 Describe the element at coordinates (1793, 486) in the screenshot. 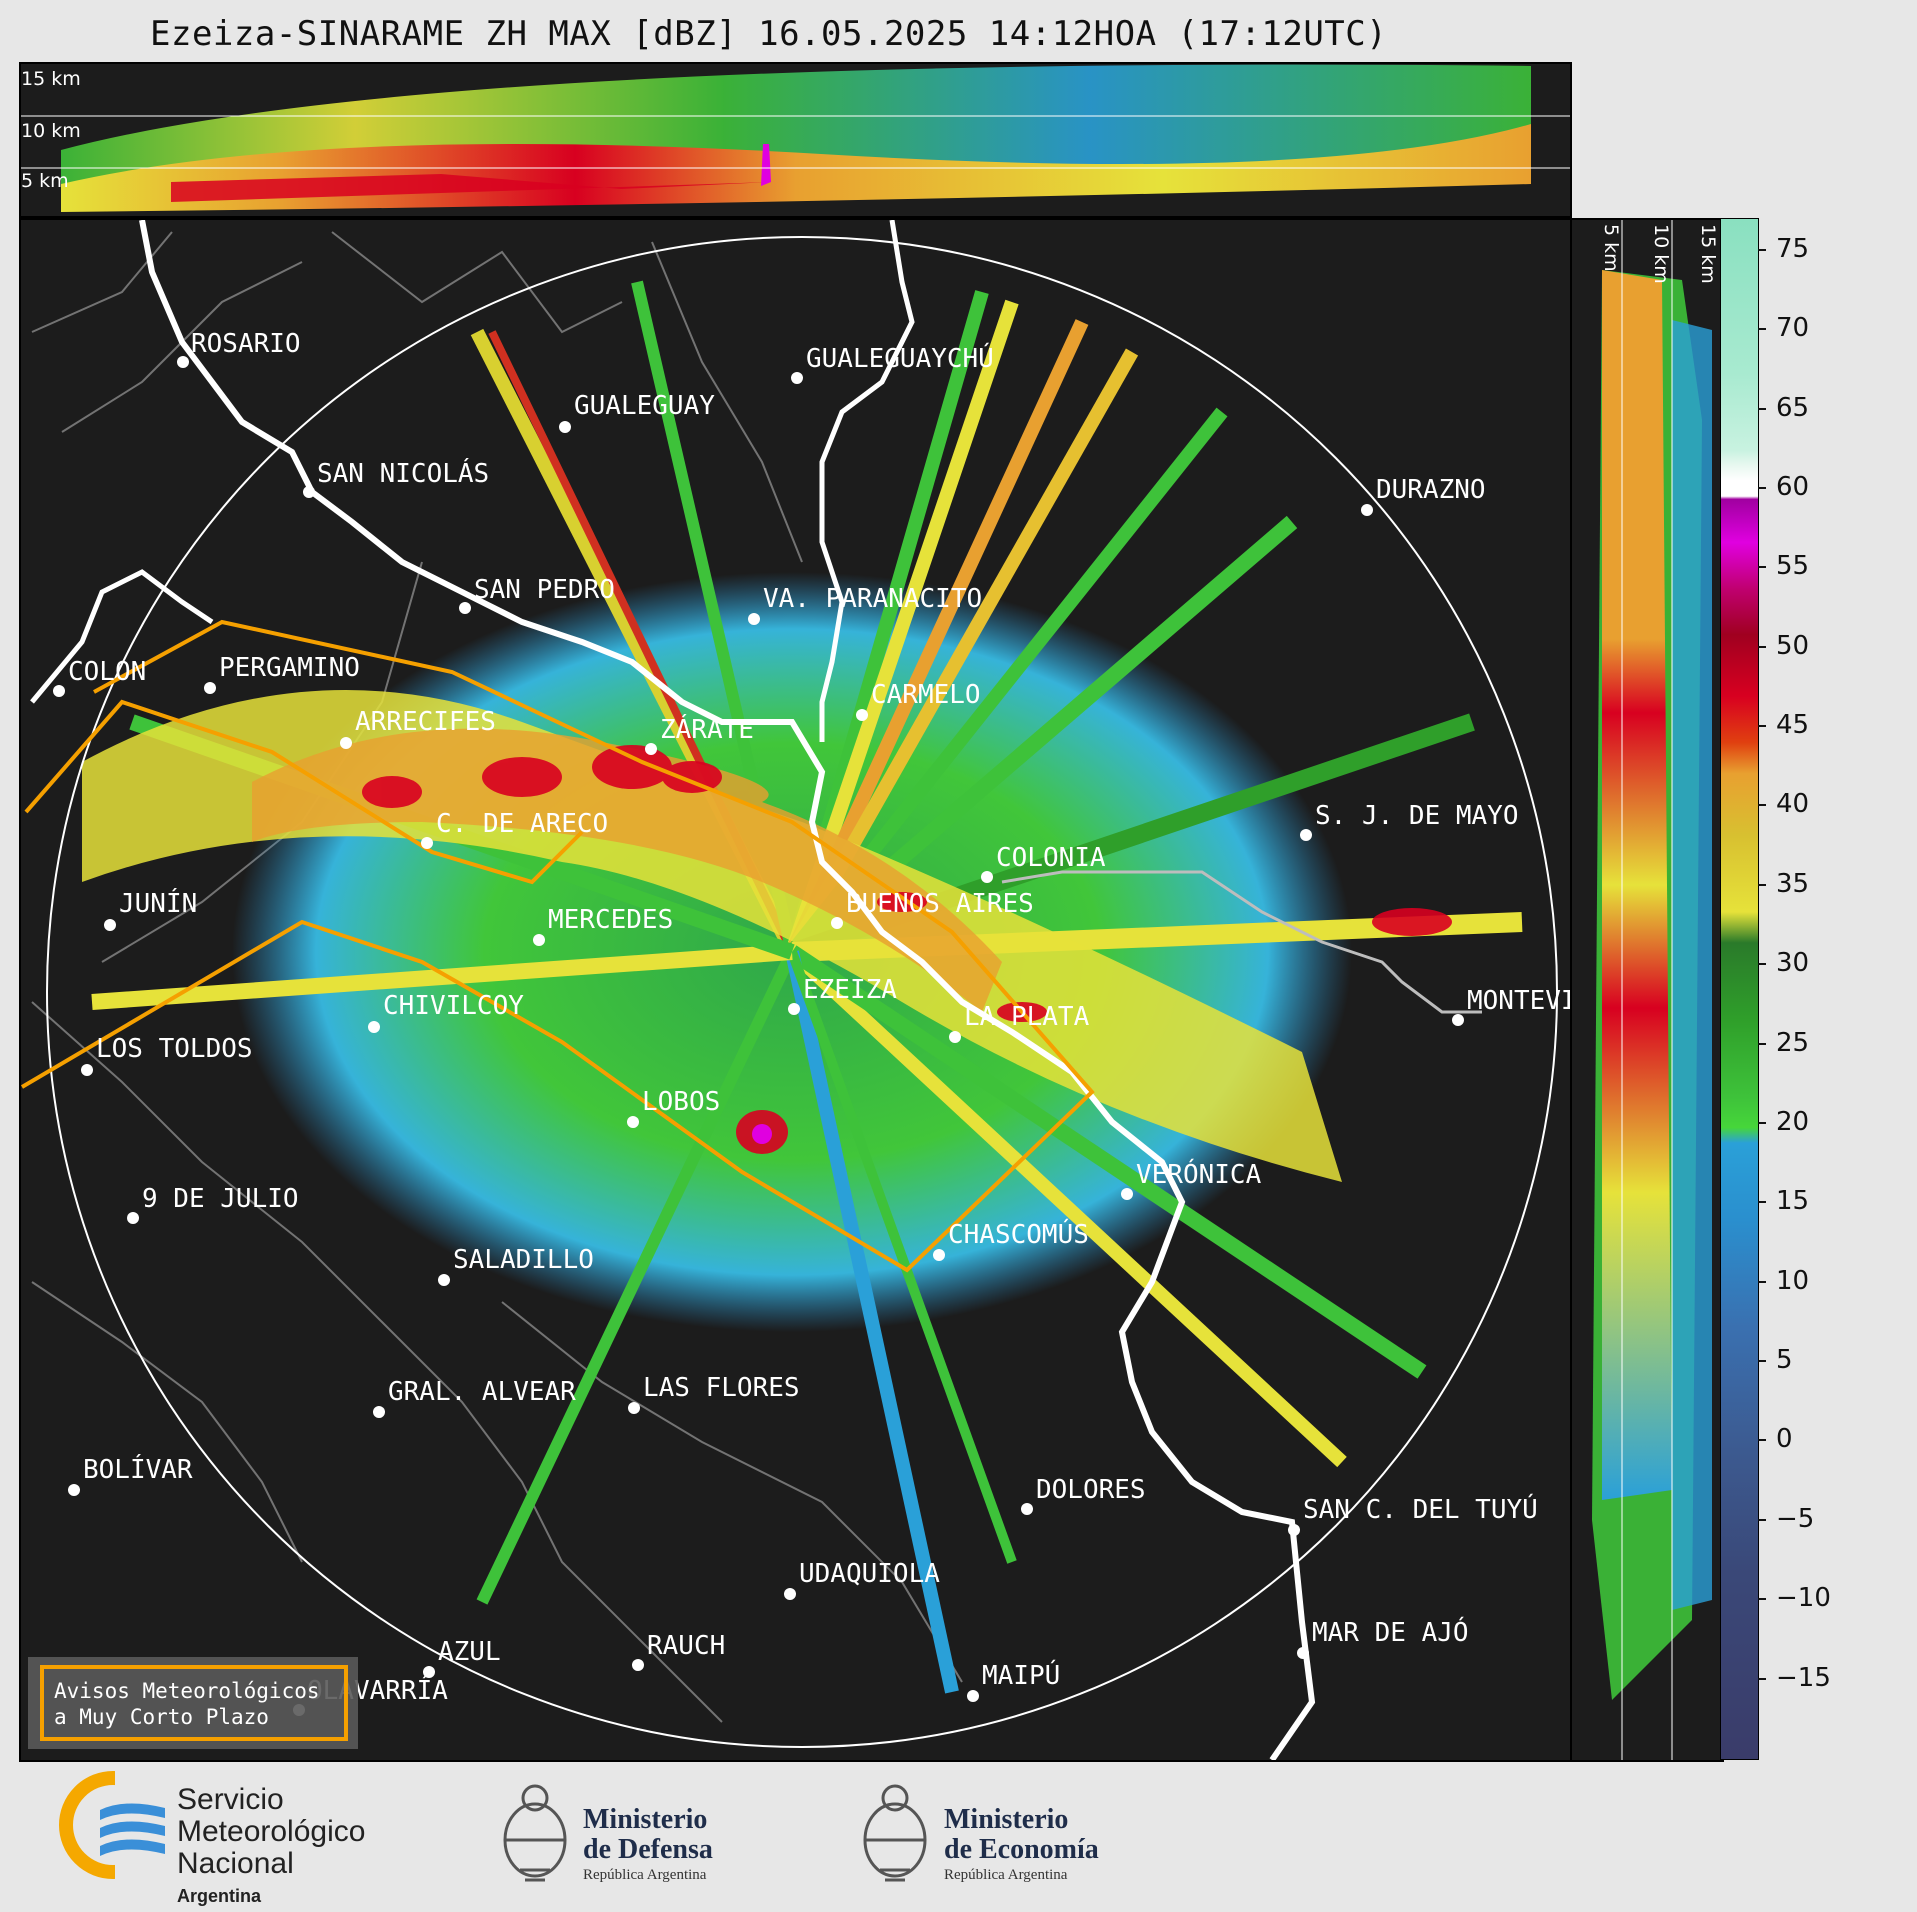

I see `colorbar-tick-label: 60` at that location.